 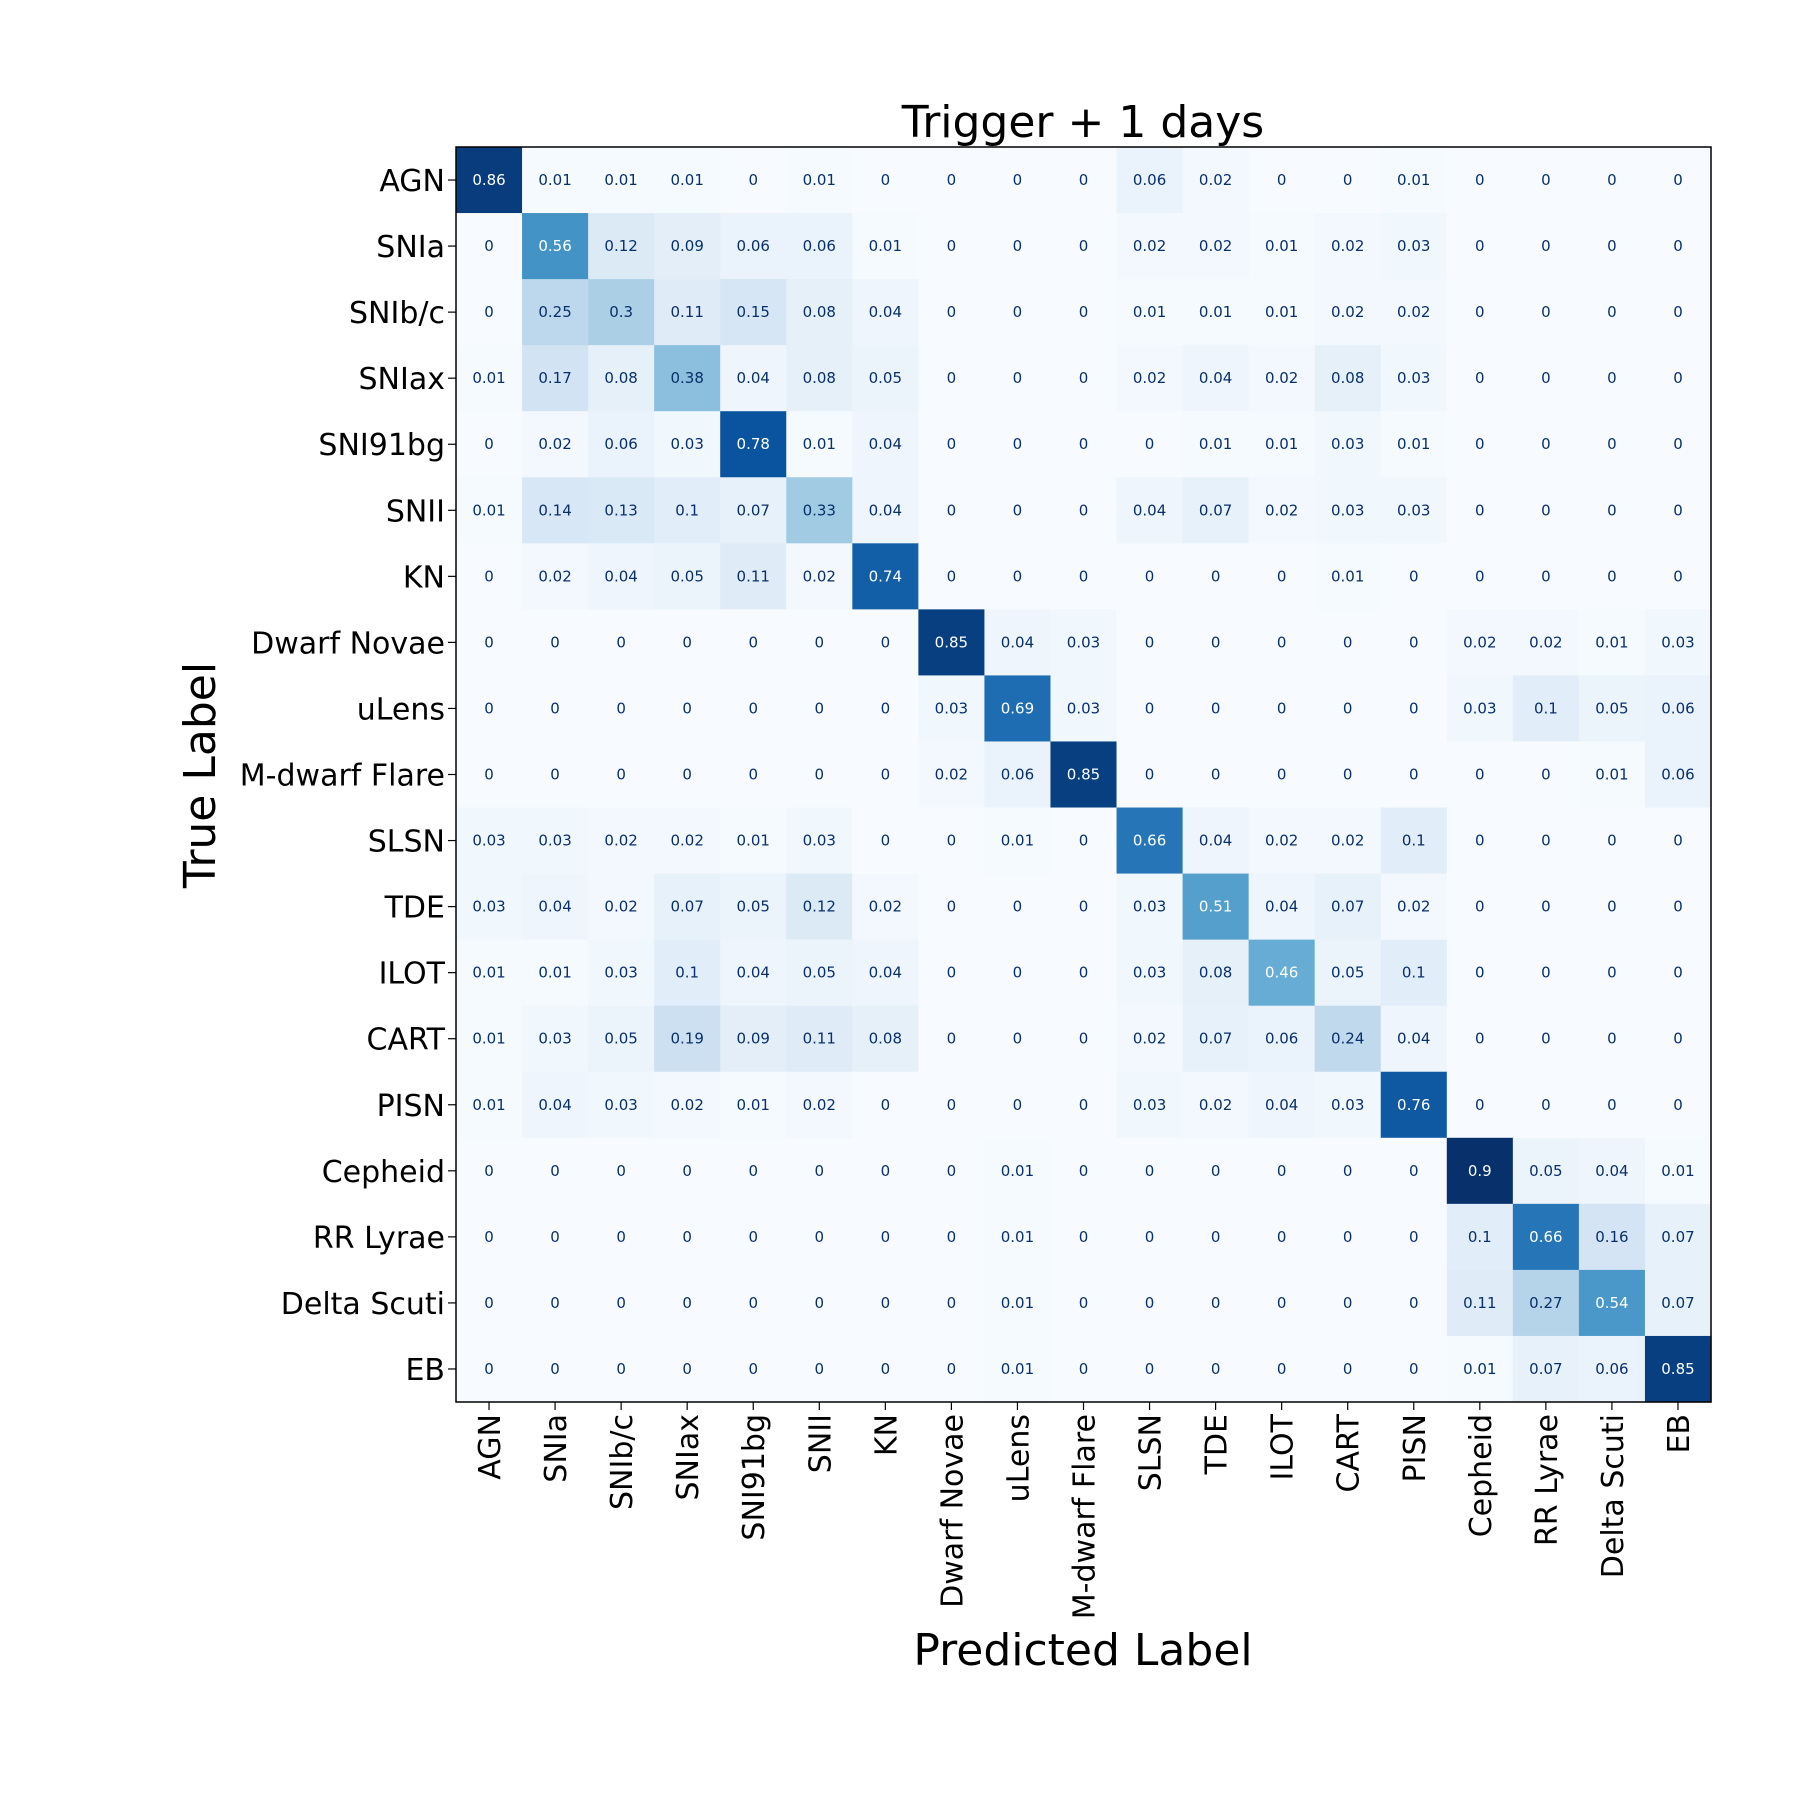 What do you see at coordinates (556, 1448) in the screenshot?
I see `x-tick-label: SNIa` at bounding box center [556, 1448].